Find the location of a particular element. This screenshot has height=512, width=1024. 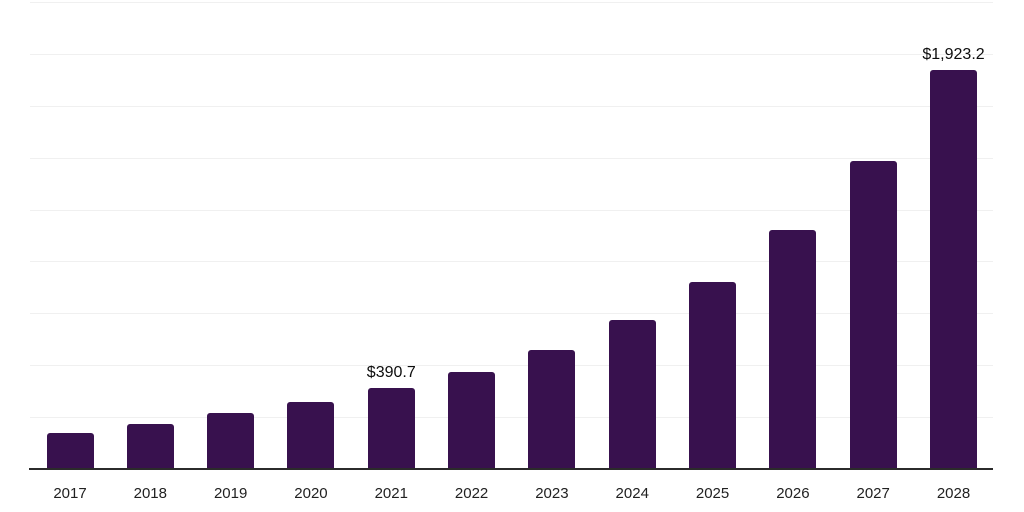

x-tick-label-2018: 2018 is located at coordinates (150, 493).